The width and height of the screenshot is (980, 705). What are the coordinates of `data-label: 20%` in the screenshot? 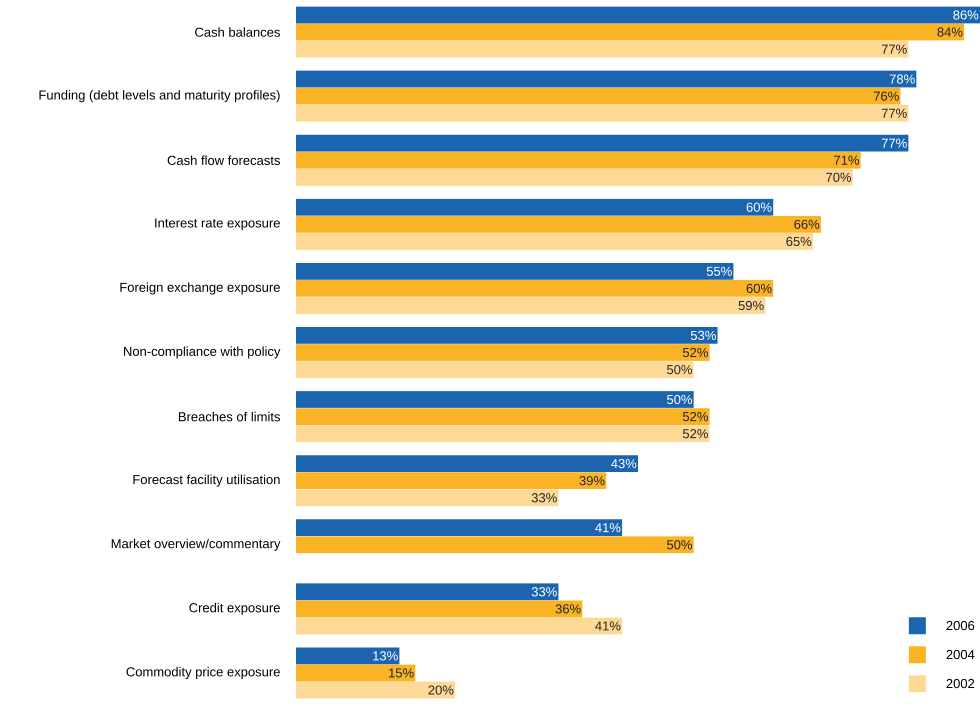 It's located at (441, 690).